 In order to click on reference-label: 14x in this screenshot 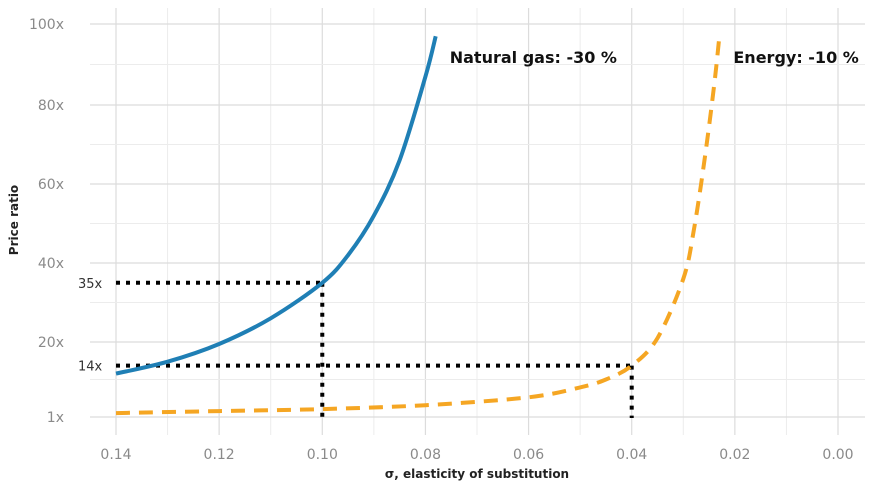, I will do `click(90, 367)`.